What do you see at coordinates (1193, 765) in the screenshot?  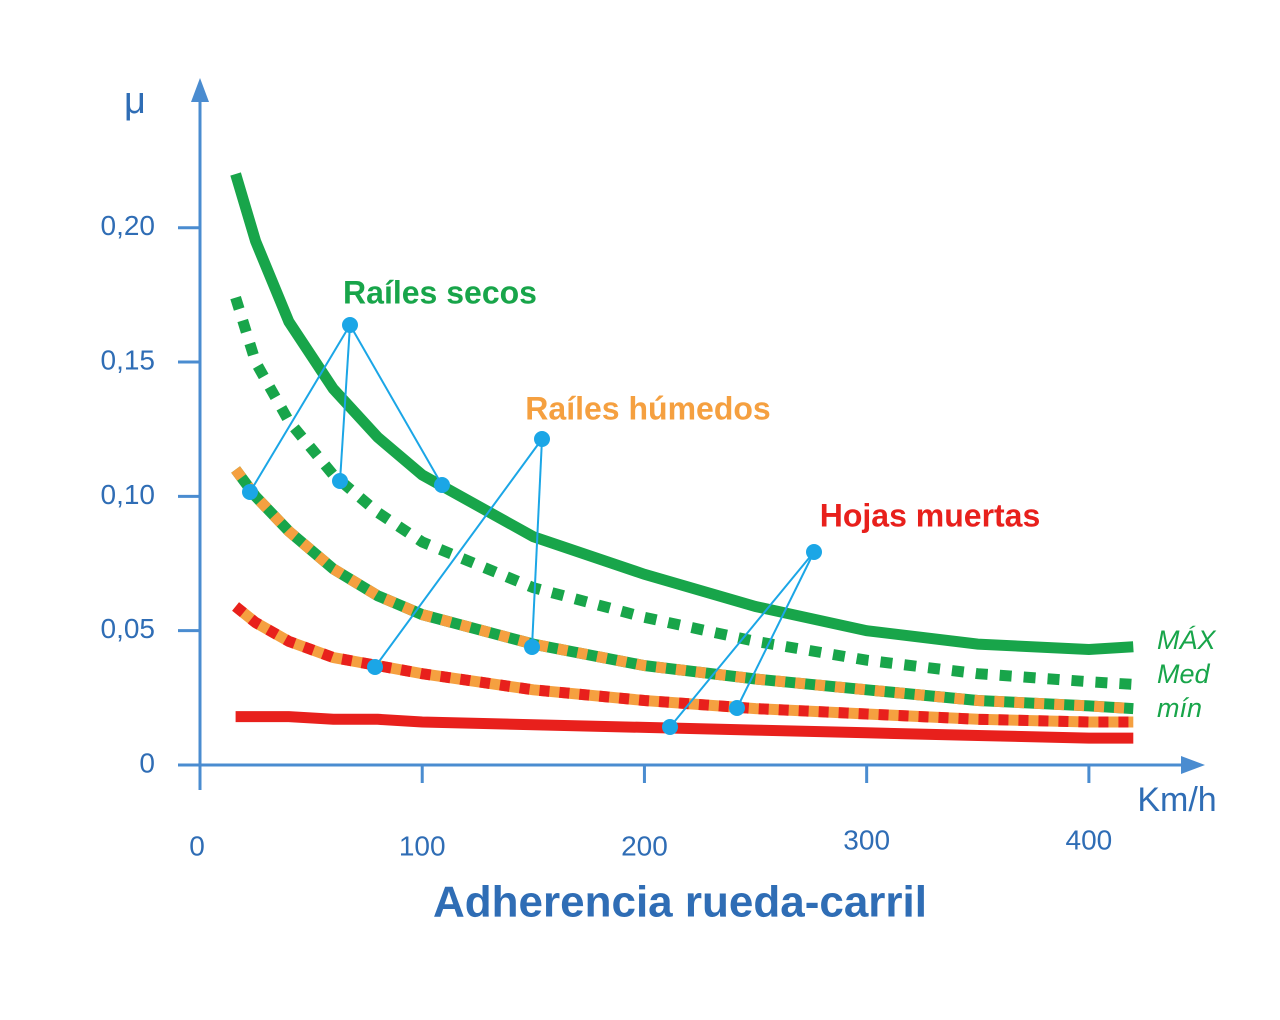 I see `x-axis-arrow` at bounding box center [1193, 765].